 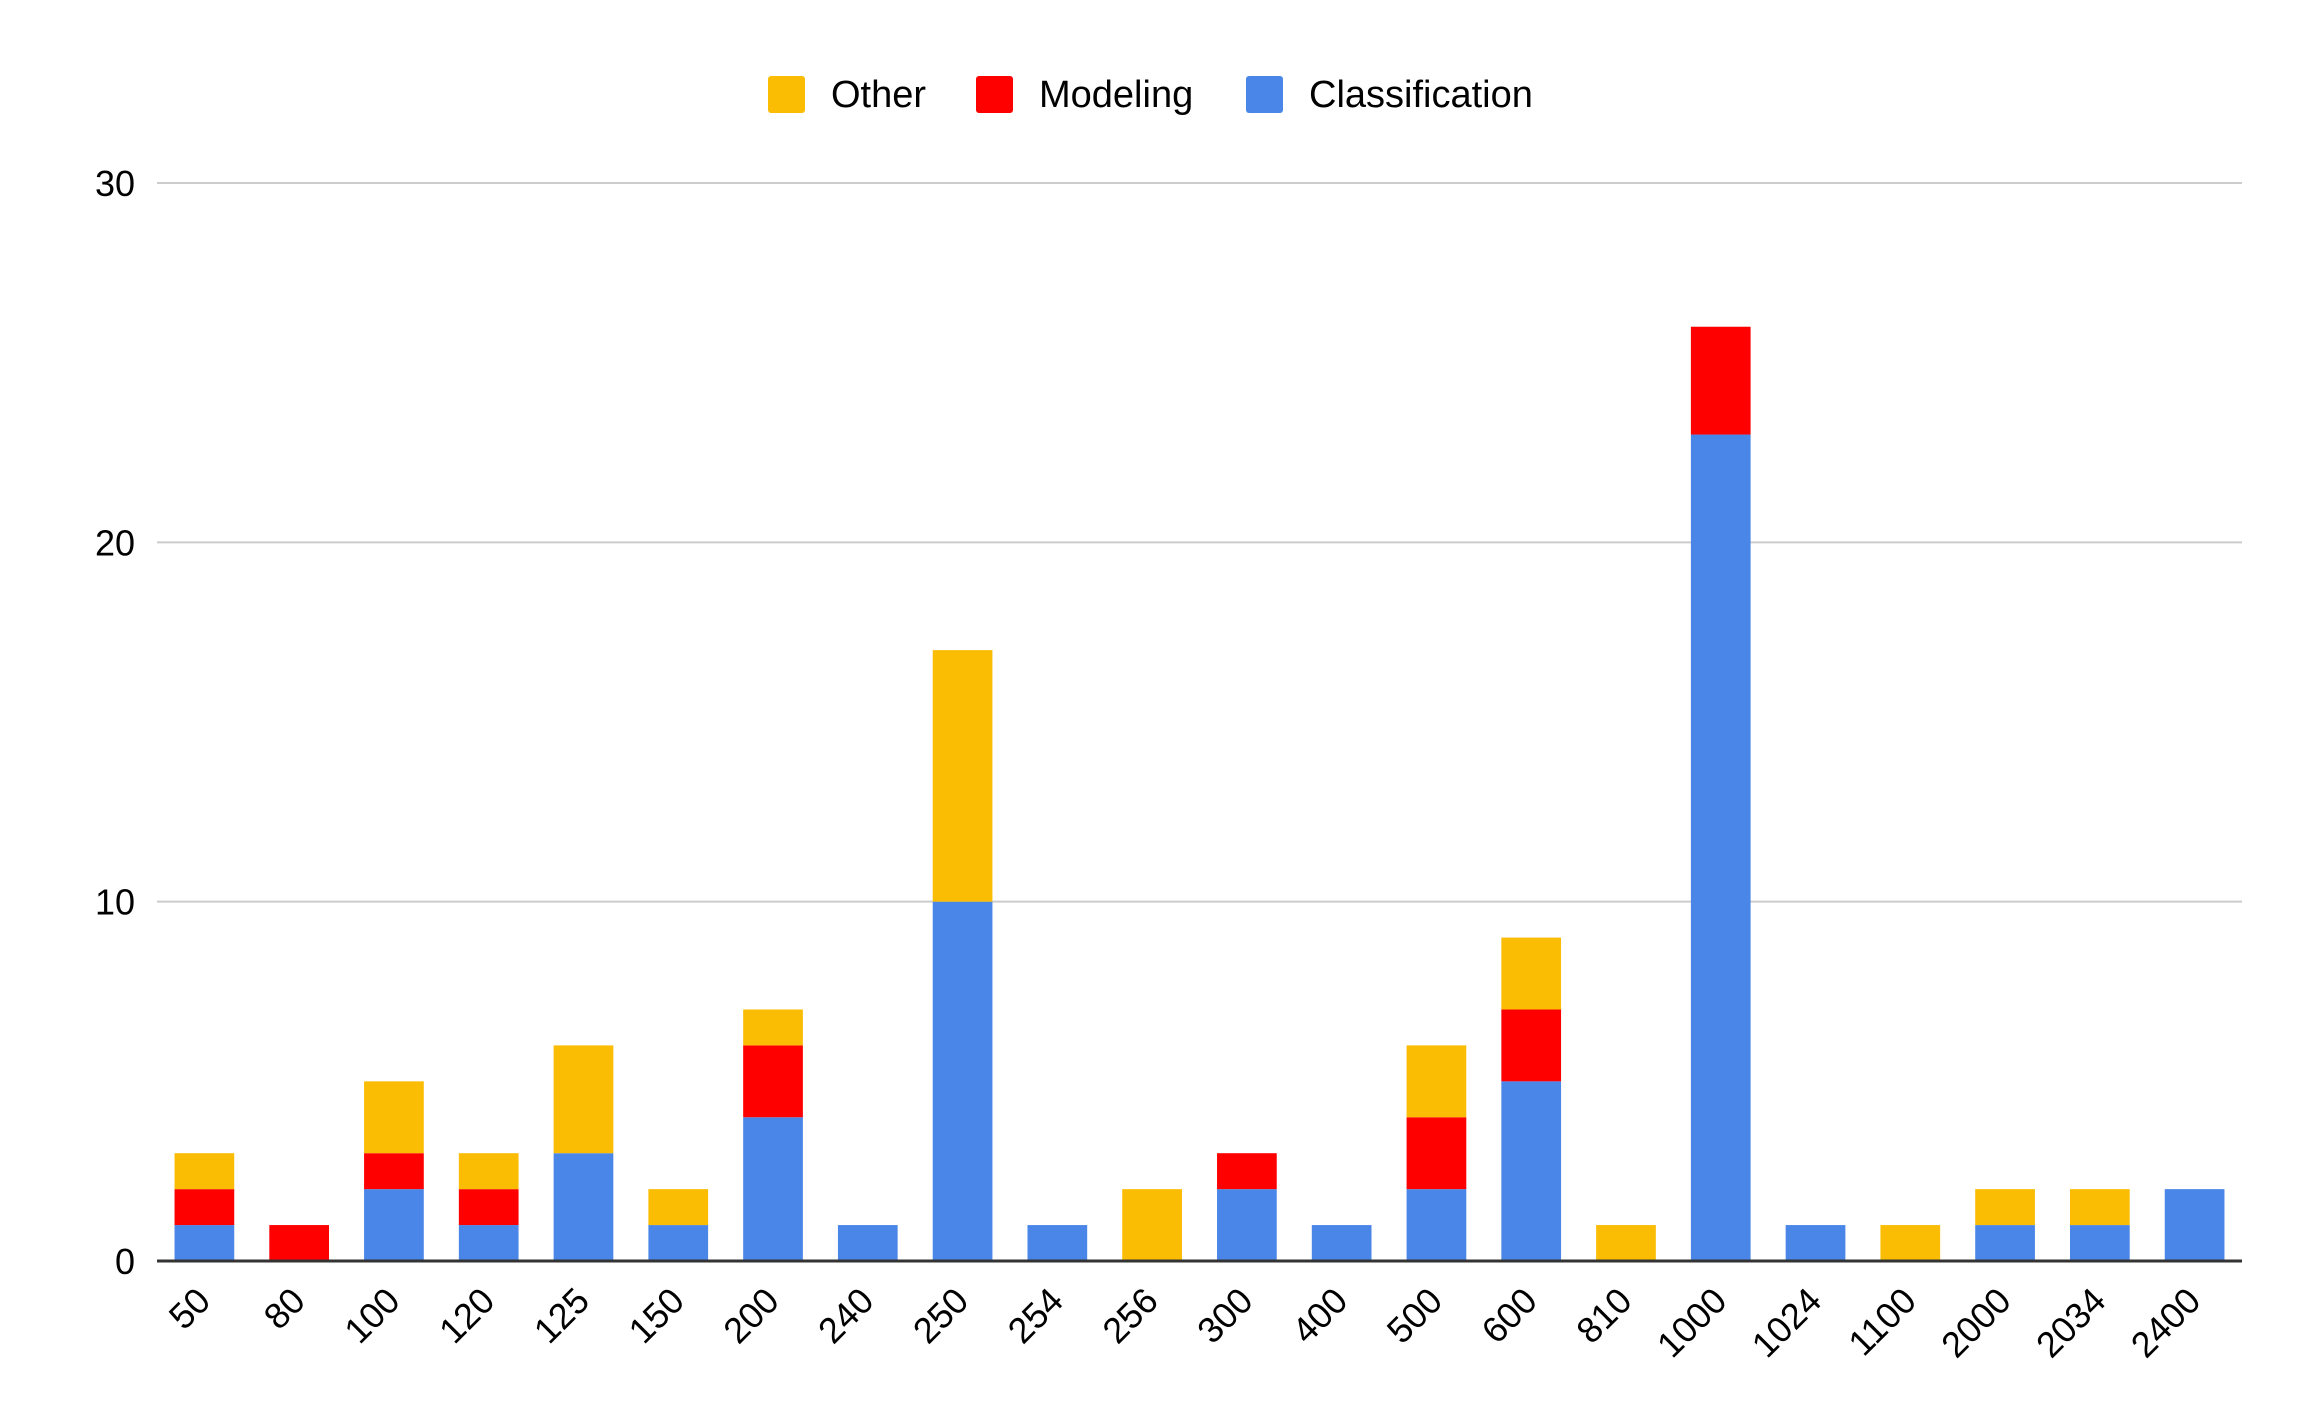 What do you see at coordinates (1882, 1322) in the screenshot?
I see `x-tick-label: 1100` at bounding box center [1882, 1322].